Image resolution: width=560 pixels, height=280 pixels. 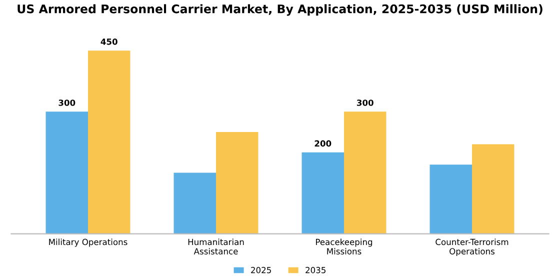 I want to click on data-label: 200, so click(x=323, y=143).